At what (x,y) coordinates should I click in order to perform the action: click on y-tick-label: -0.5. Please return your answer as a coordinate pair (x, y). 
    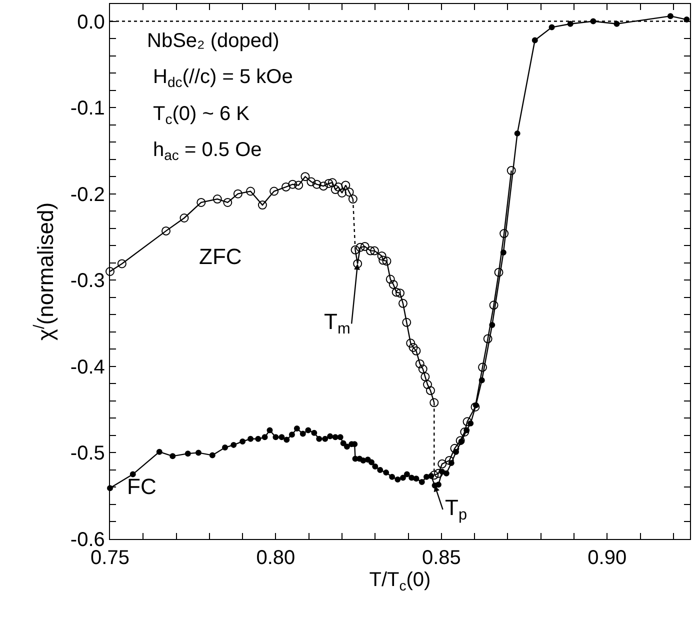
    Looking at the image, I should click on (87, 453).